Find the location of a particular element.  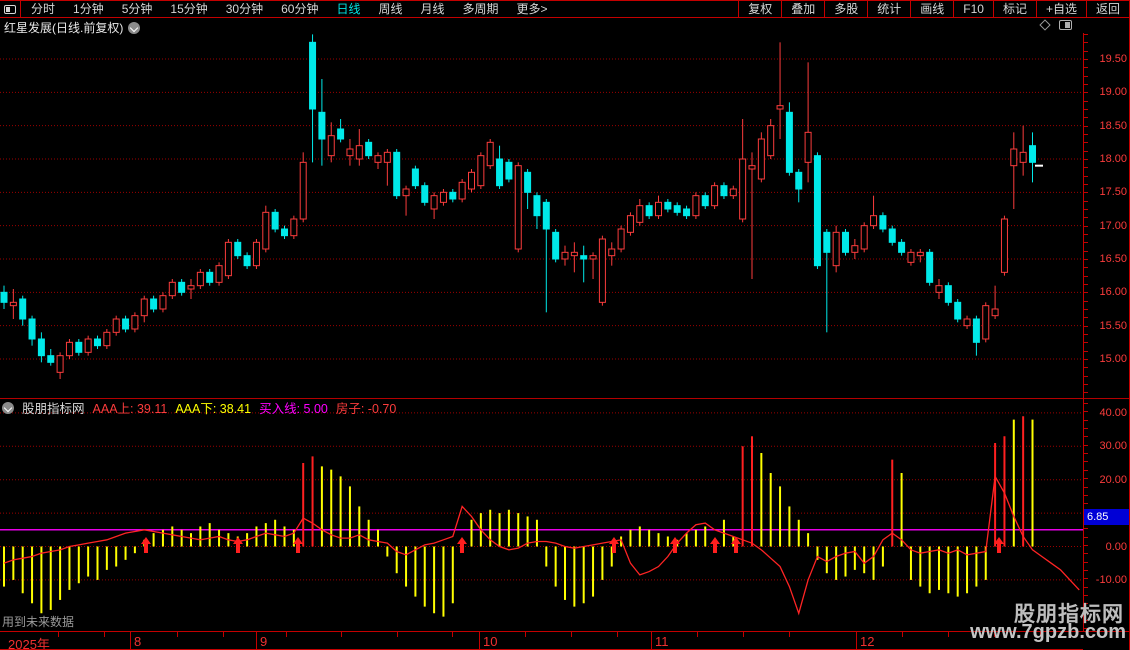

tool-item-1: 叠加 is located at coordinates (802, 9).